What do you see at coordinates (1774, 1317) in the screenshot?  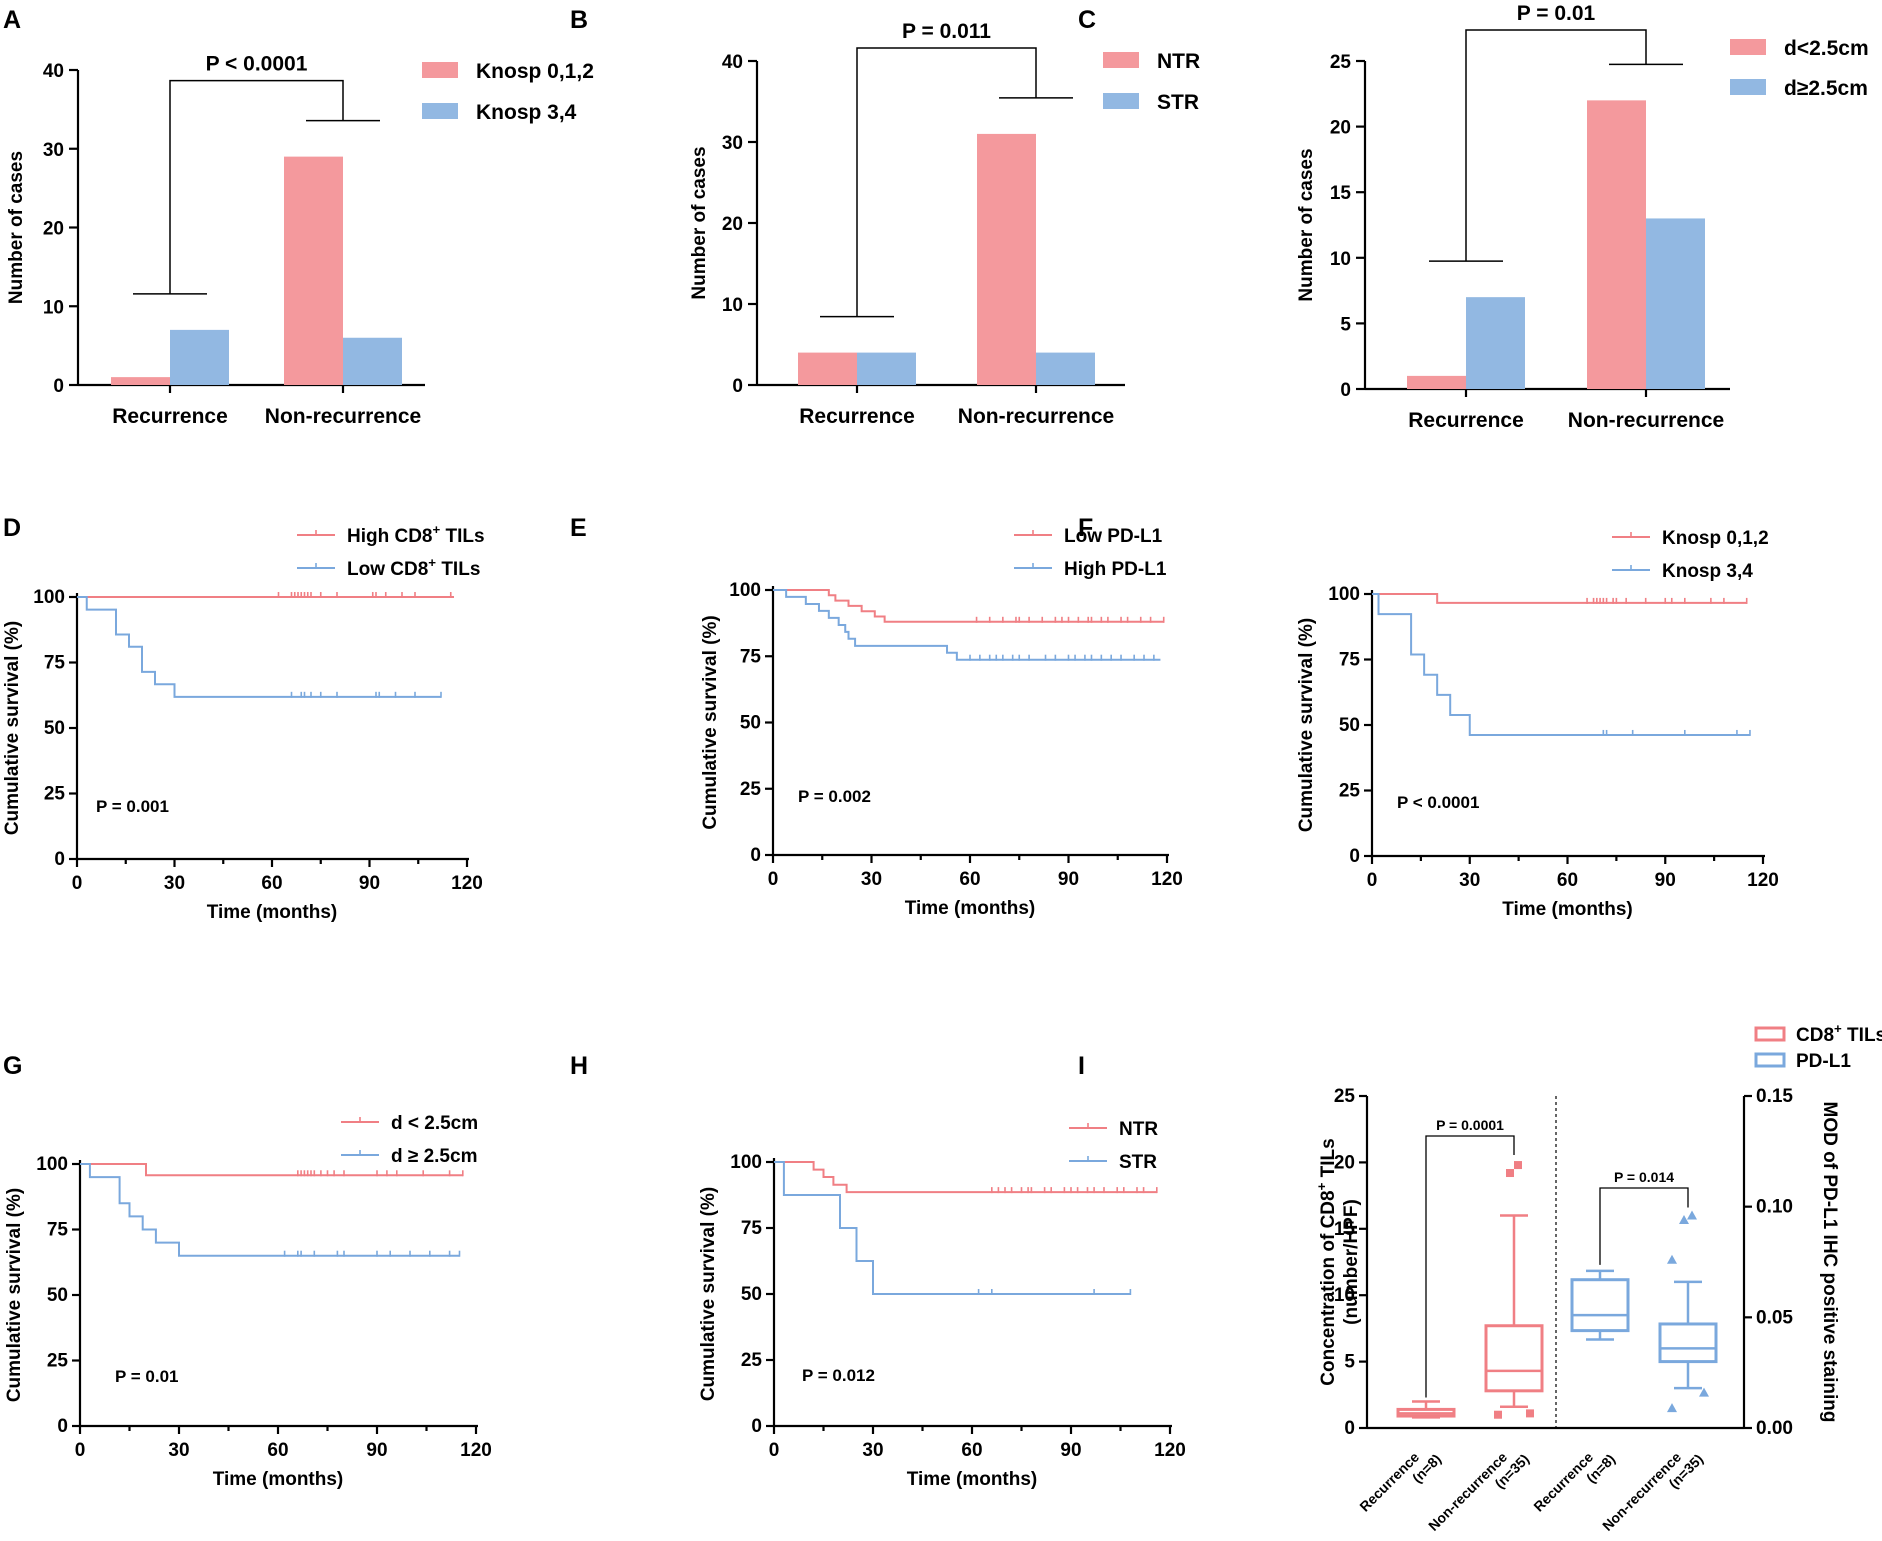 I see `right-y-tick-label: 0.05` at bounding box center [1774, 1317].